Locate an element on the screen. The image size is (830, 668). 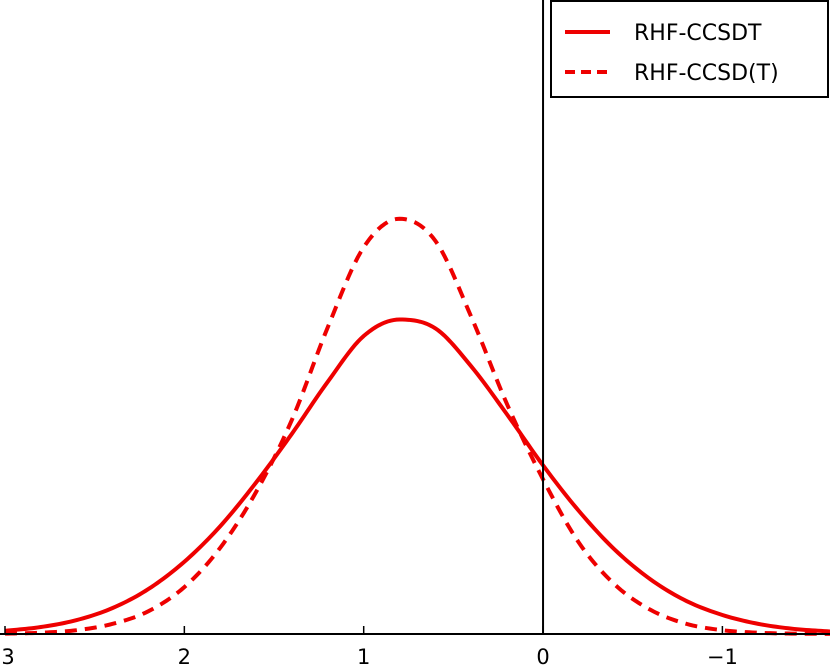
legend-label-rhf-ccsd-t: RHF-CCSD(T) is located at coordinates (706, 73).